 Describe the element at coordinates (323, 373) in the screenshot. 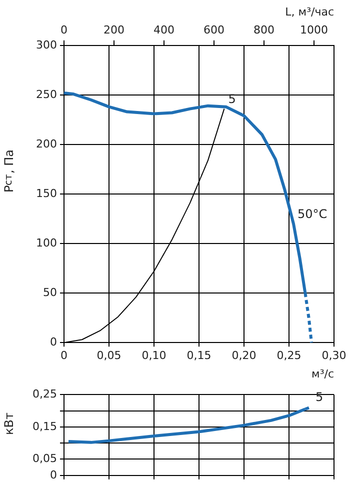

I see `x-axis-title: м³/с` at that location.